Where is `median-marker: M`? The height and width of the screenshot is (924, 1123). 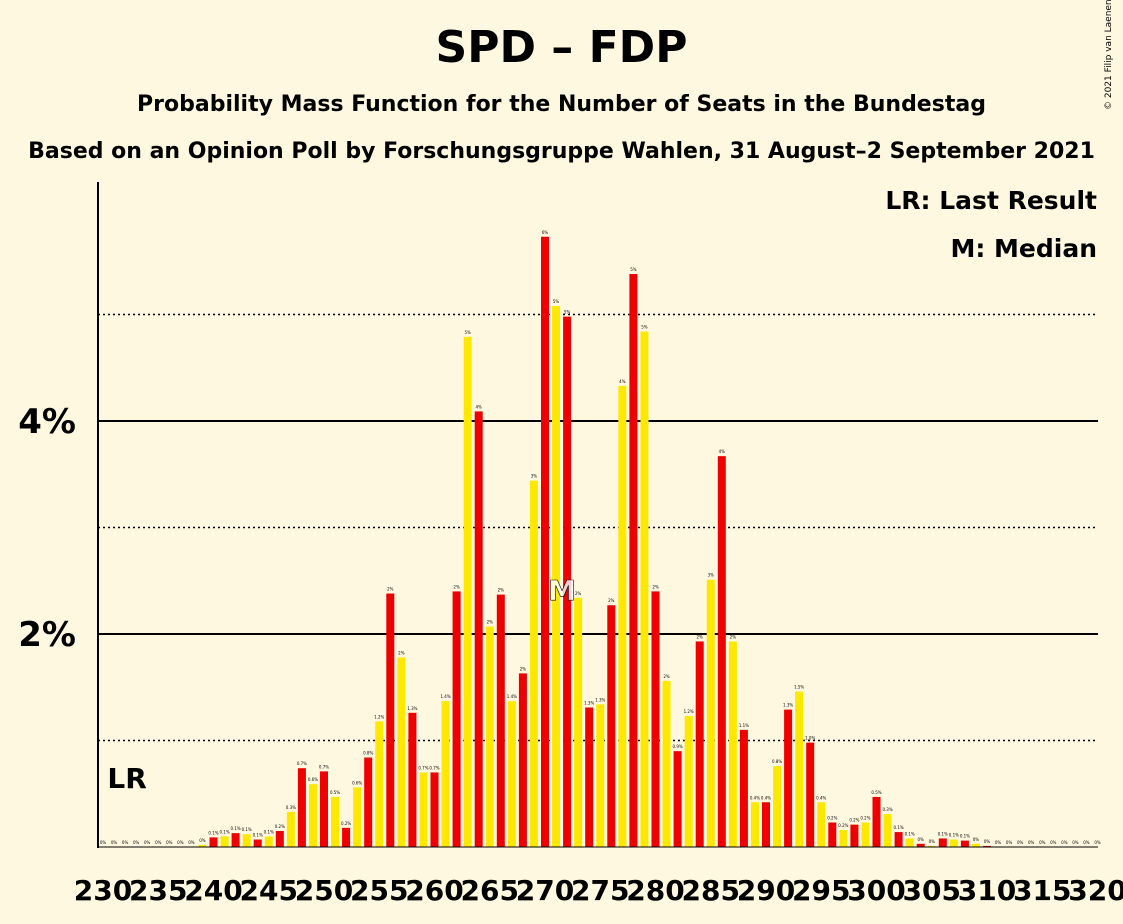
median-marker: M is located at coordinates (562, 590).